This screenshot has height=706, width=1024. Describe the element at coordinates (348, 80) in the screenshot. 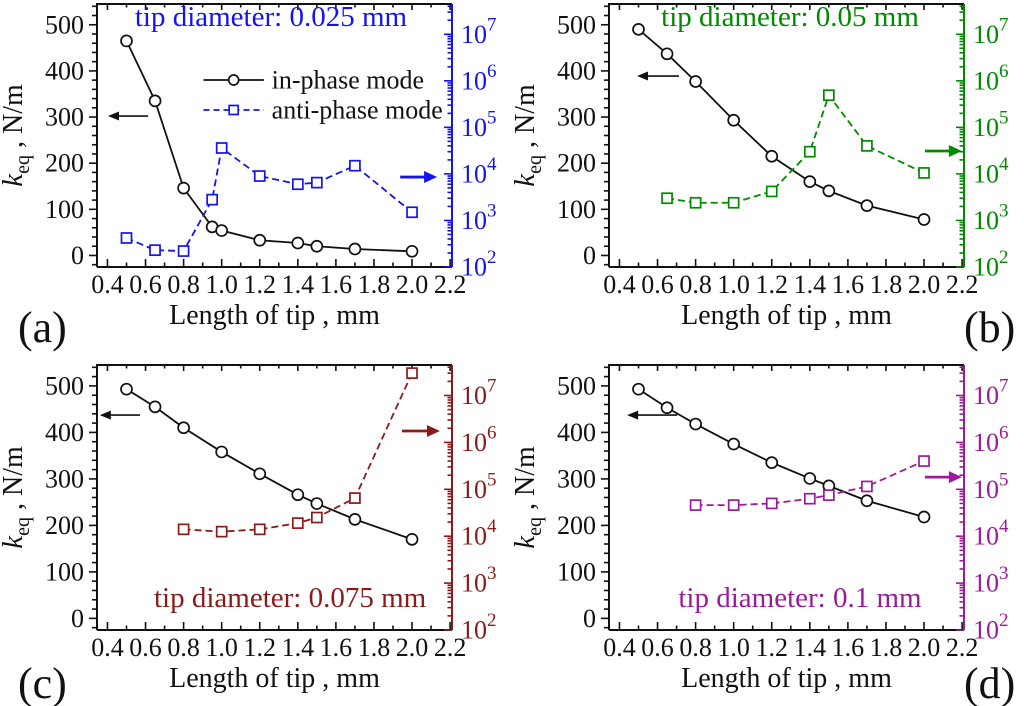

I see `legend-label: in-phase mode` at that location.